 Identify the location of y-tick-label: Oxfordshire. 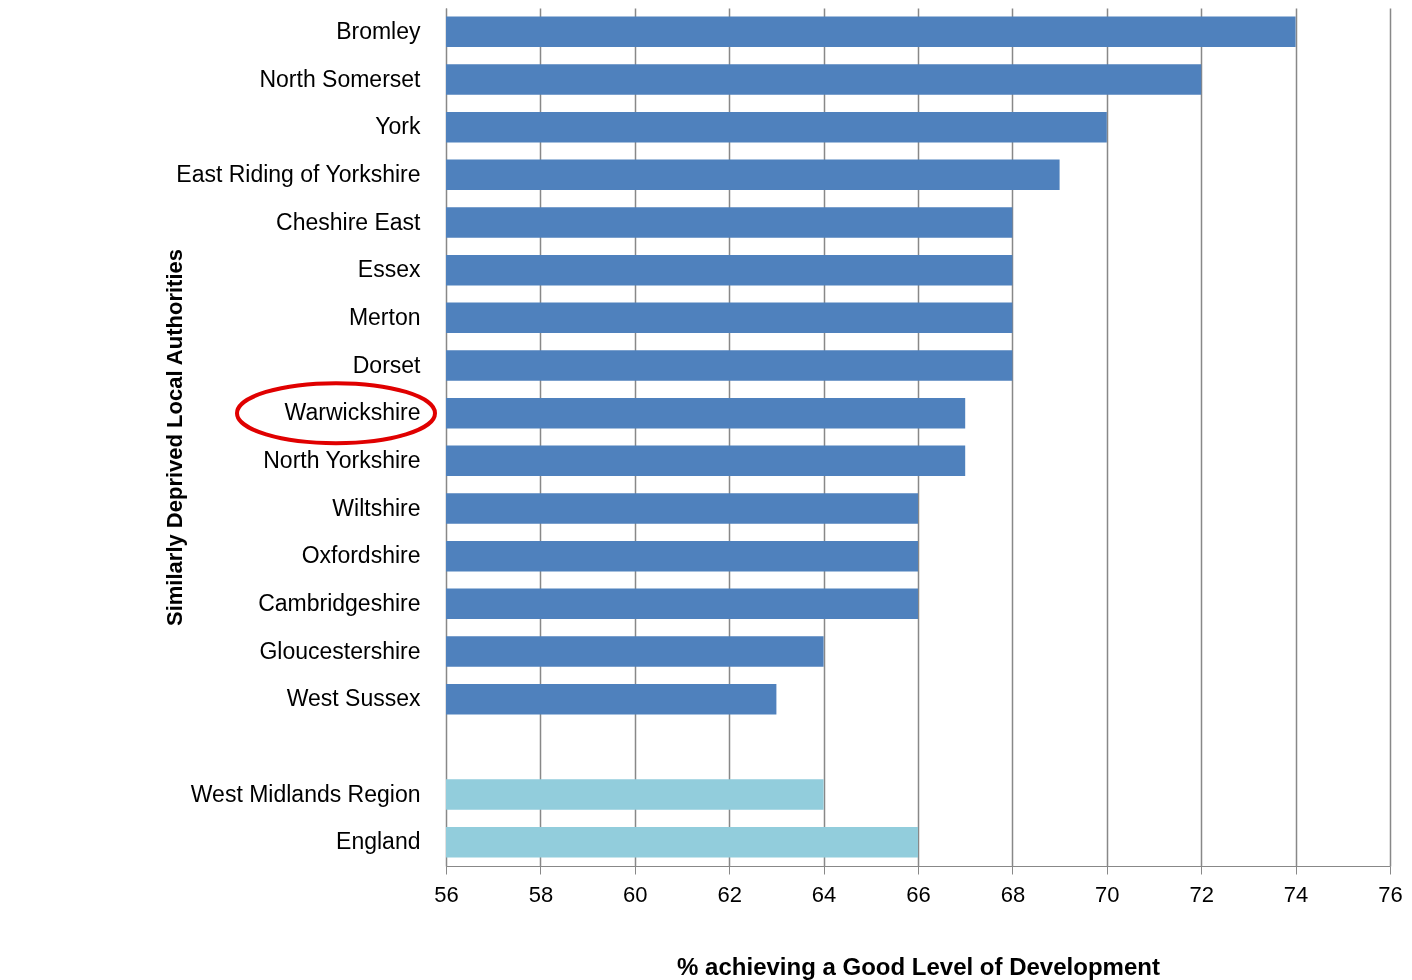
(361, 555).